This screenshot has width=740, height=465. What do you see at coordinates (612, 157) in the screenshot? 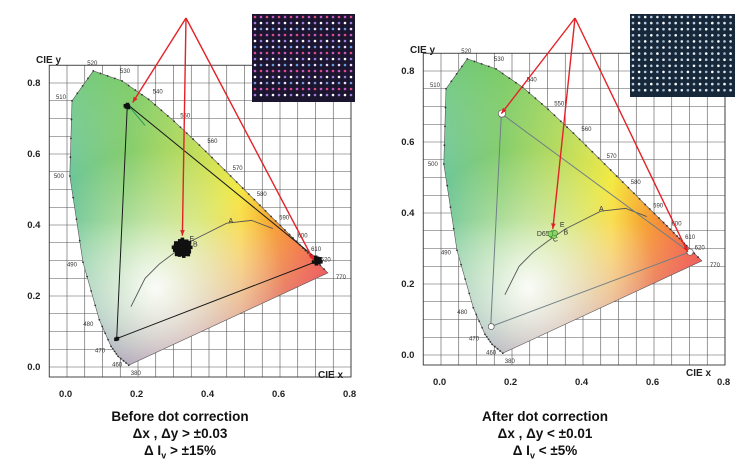
I see `wavelength-label: 570` at bounding box center [612, 157].